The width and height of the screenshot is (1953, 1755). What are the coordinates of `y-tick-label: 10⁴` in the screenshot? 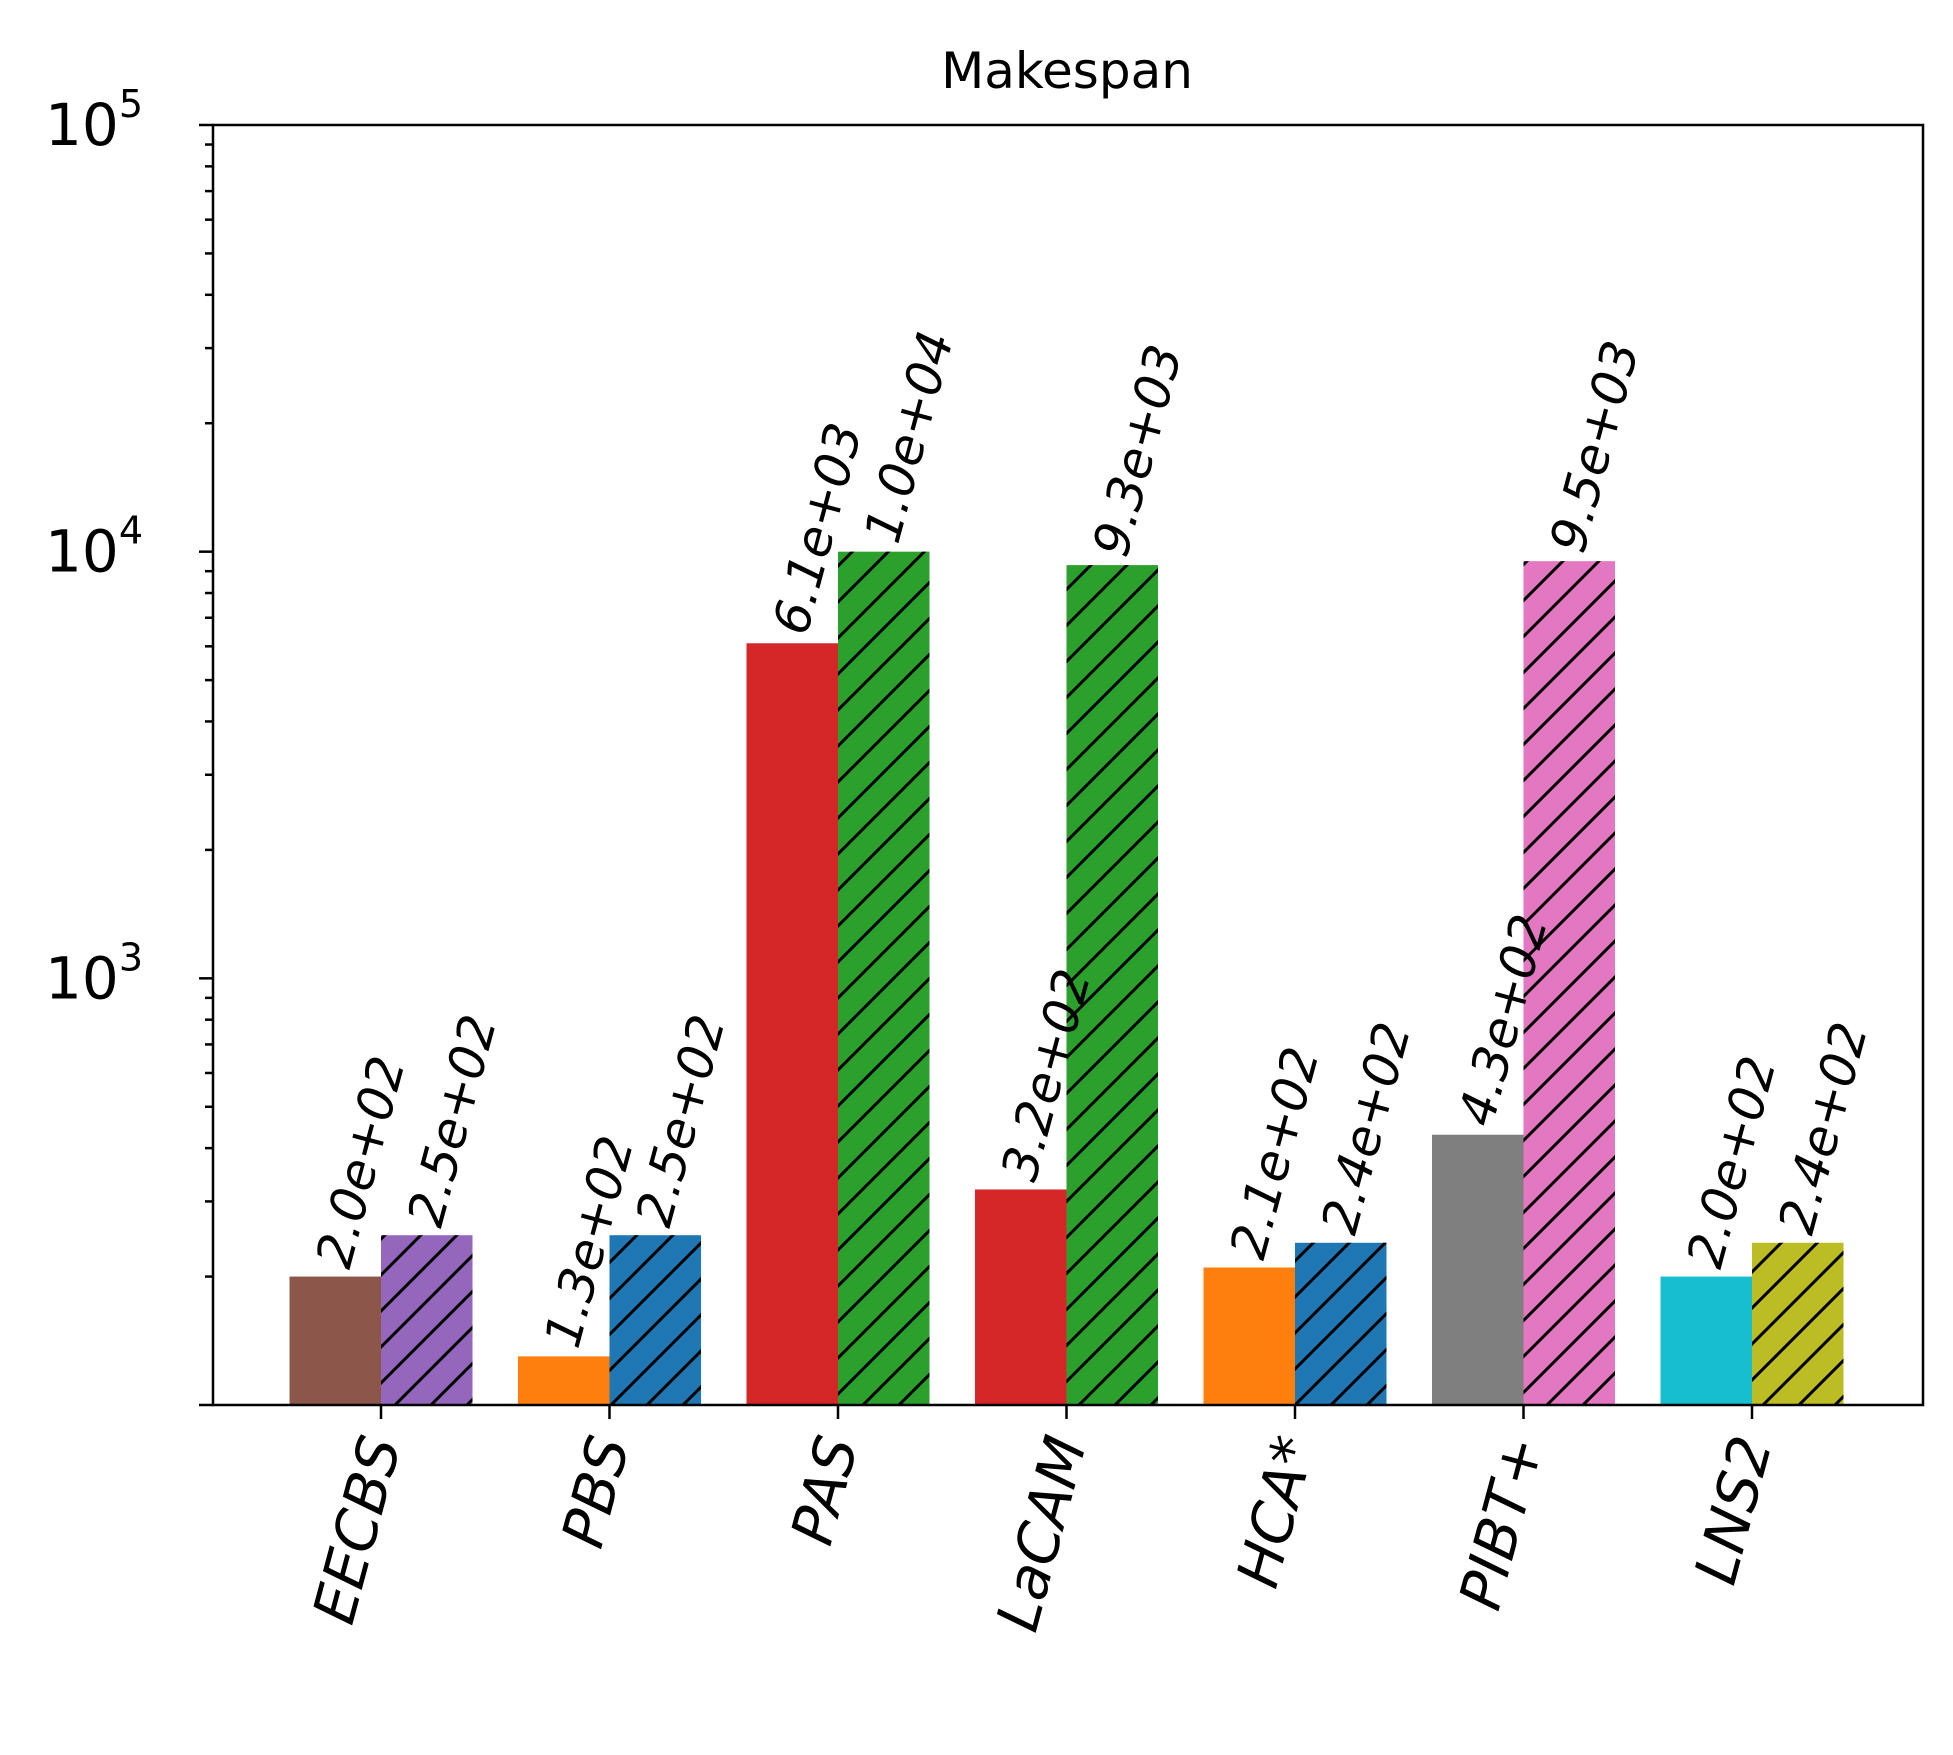 It's located at (94, 547).